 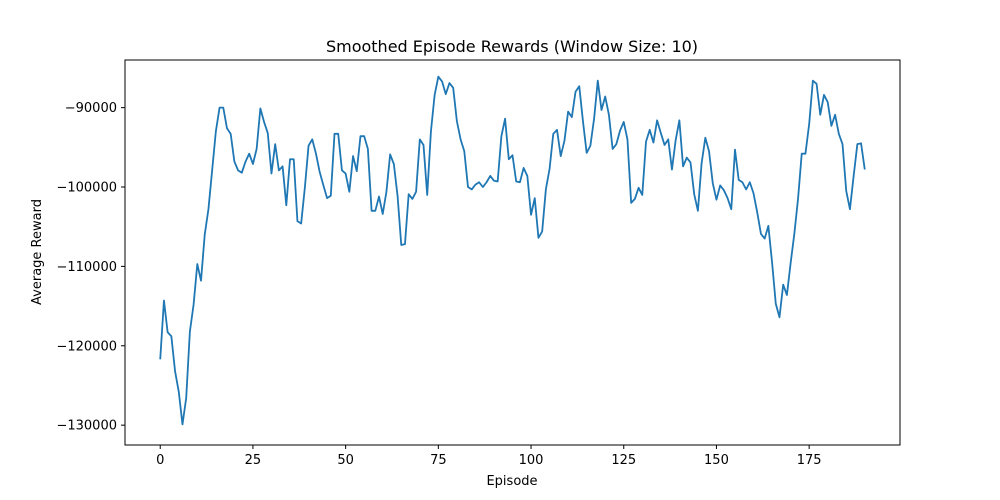 What do you see at coordinates (438, 460) in the screenshot?
I see `x-tick-label: 75` at bounding box center [438, 460].